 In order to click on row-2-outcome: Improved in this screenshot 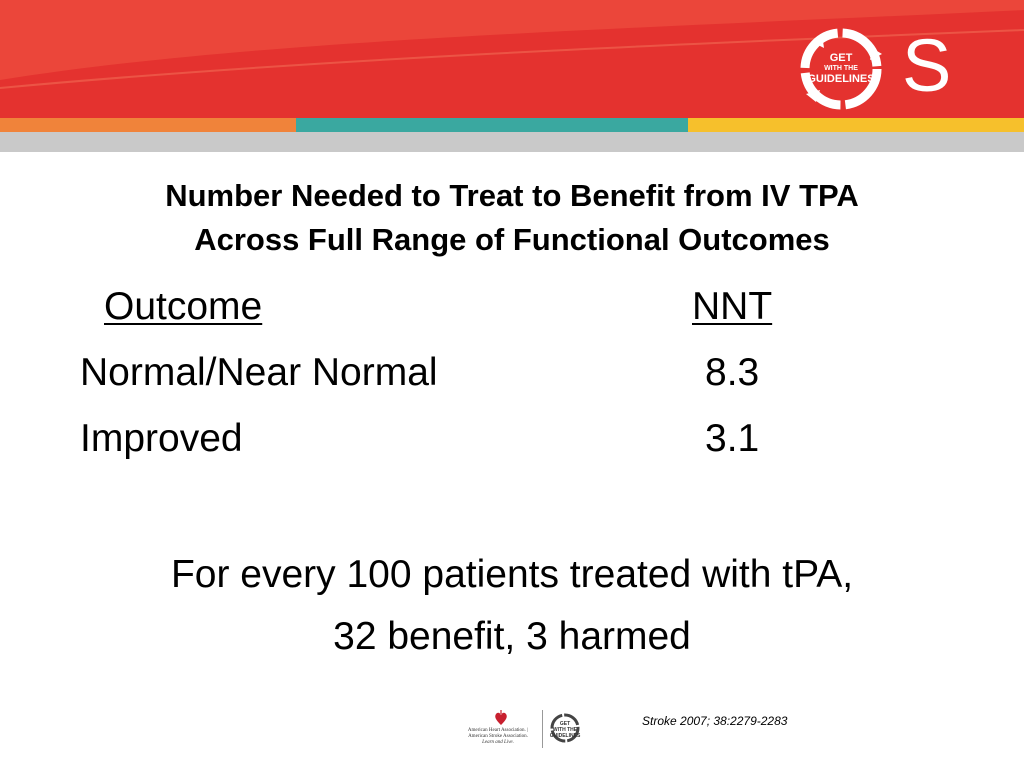, I will do `click(161, 438)`.